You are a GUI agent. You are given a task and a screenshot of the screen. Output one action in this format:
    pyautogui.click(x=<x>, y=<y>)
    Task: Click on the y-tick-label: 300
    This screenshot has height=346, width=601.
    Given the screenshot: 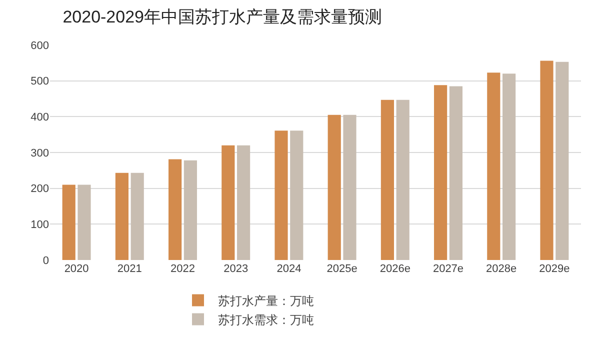 What is the action you would take?
    pyautogui.click(x=39, y=153)
    